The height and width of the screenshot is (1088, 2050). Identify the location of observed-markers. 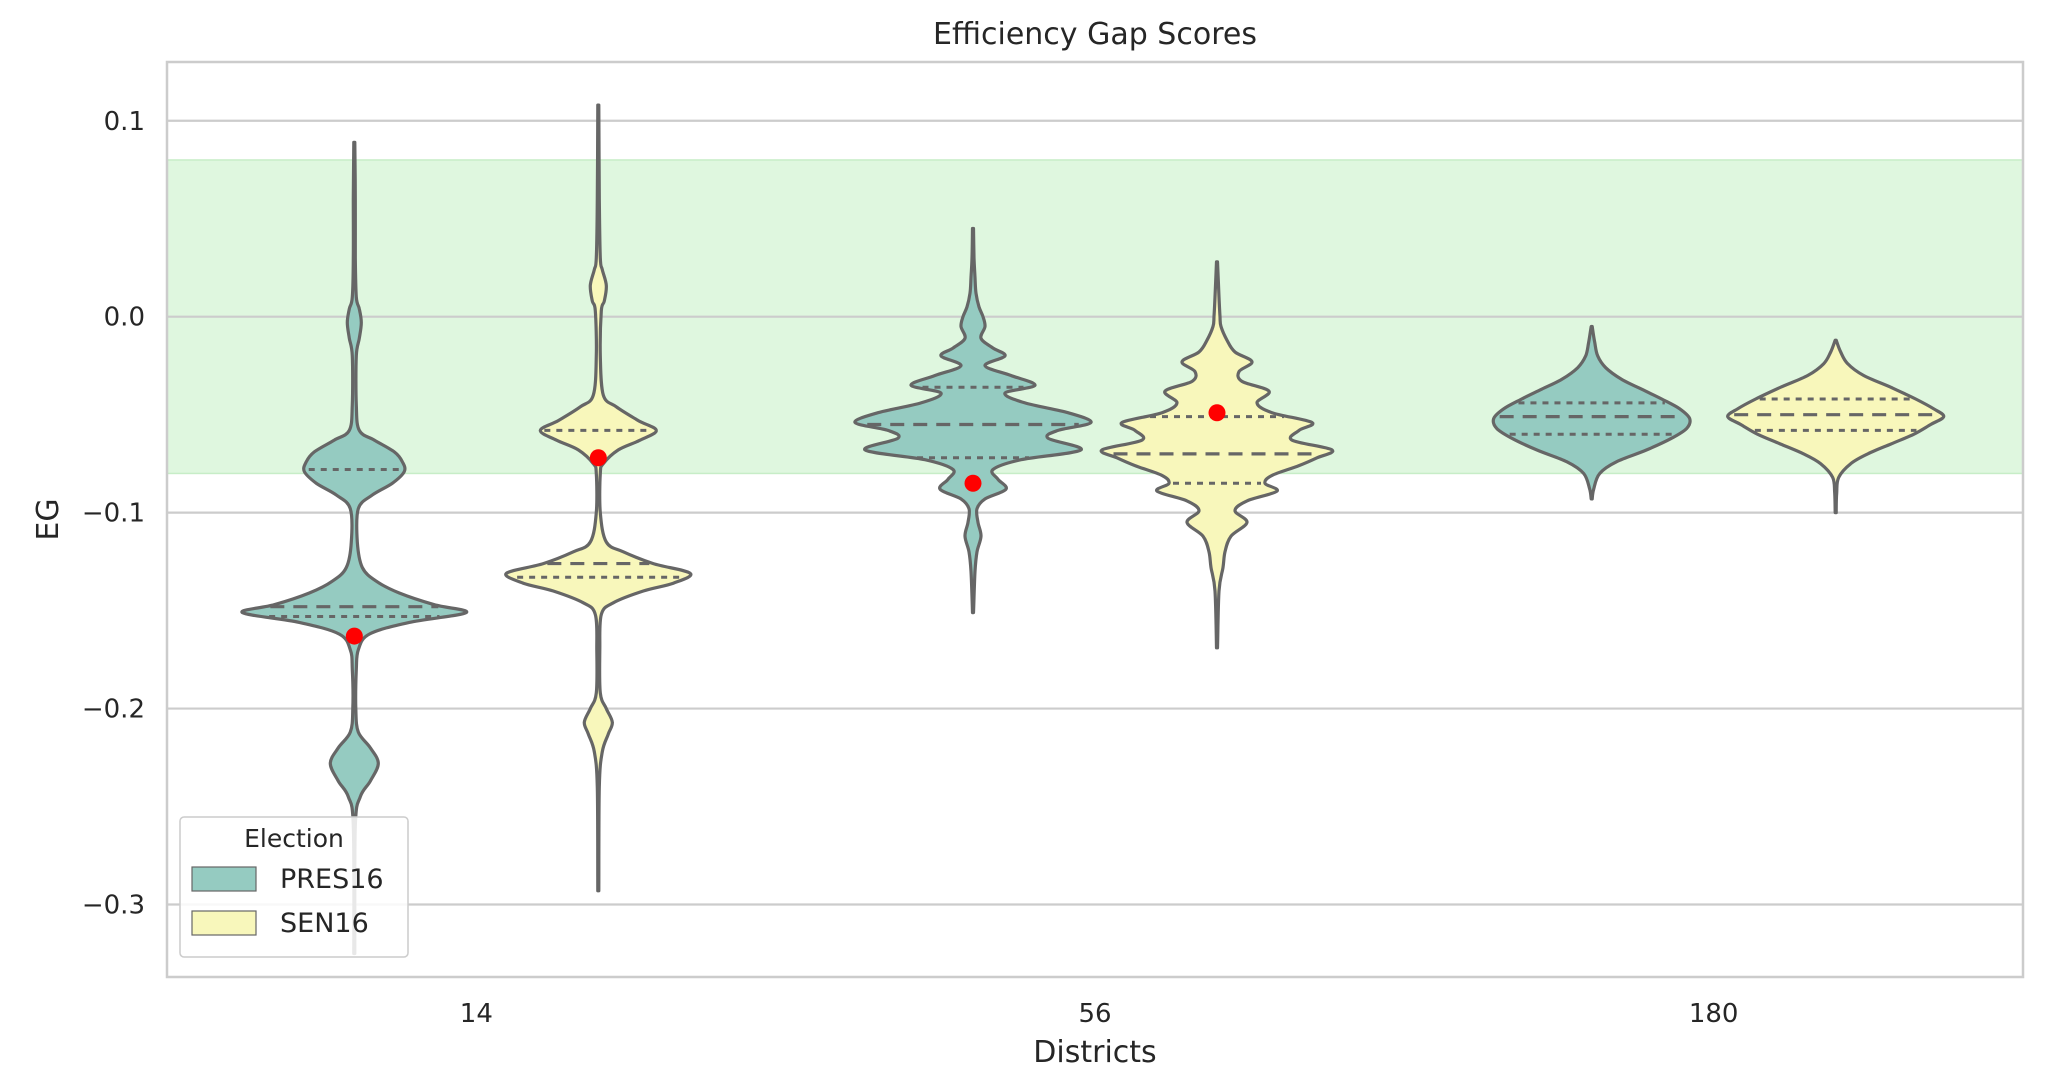
(785, 524).